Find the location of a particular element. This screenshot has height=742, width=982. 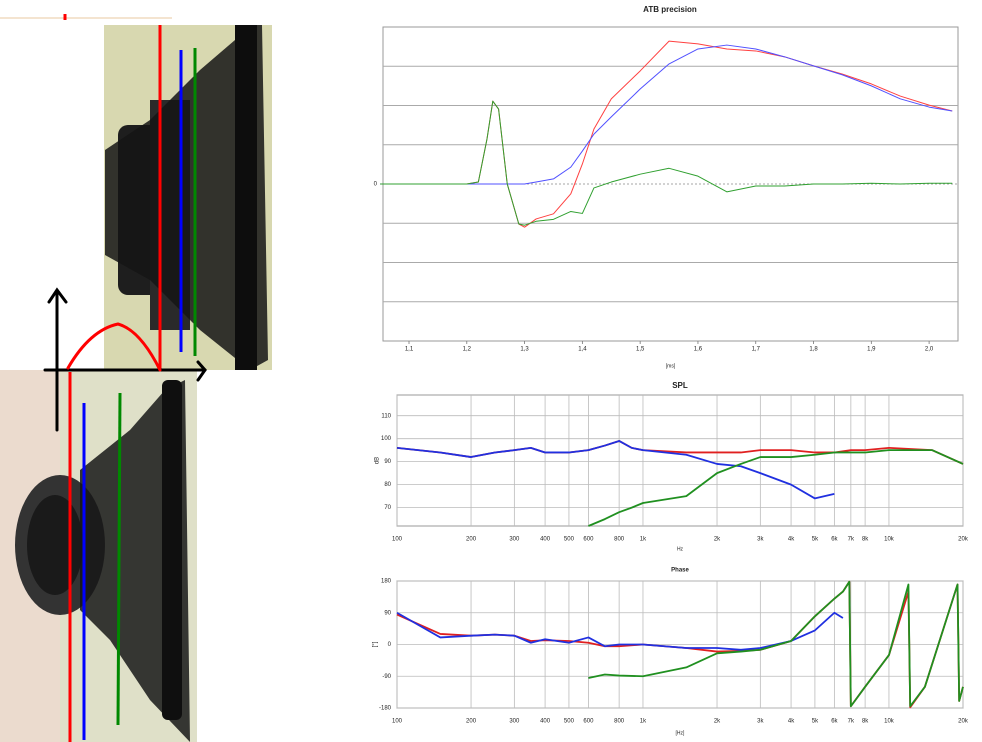

y-tick-label: 100 is located at coordinates (386, 439).